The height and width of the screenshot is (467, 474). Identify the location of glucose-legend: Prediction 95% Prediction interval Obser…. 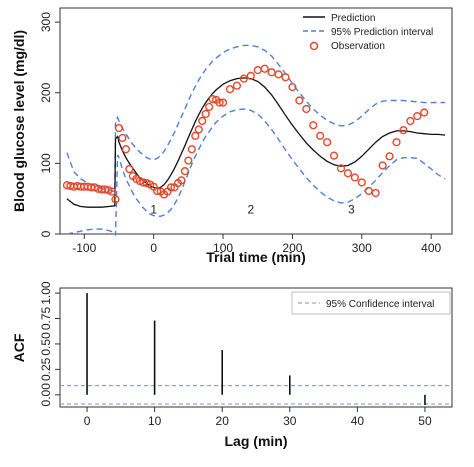
(368, 32).